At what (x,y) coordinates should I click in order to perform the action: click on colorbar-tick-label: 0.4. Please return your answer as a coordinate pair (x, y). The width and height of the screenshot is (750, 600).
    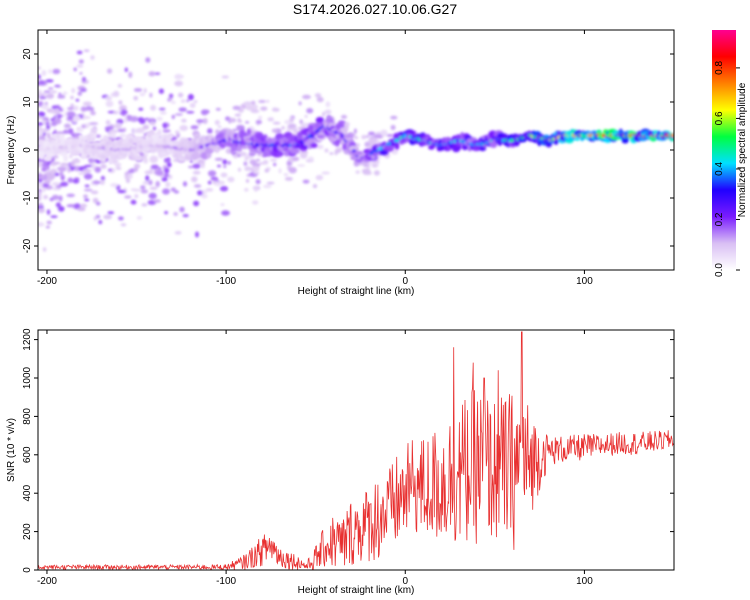
    Looking at the image, I should click on (719, 169).